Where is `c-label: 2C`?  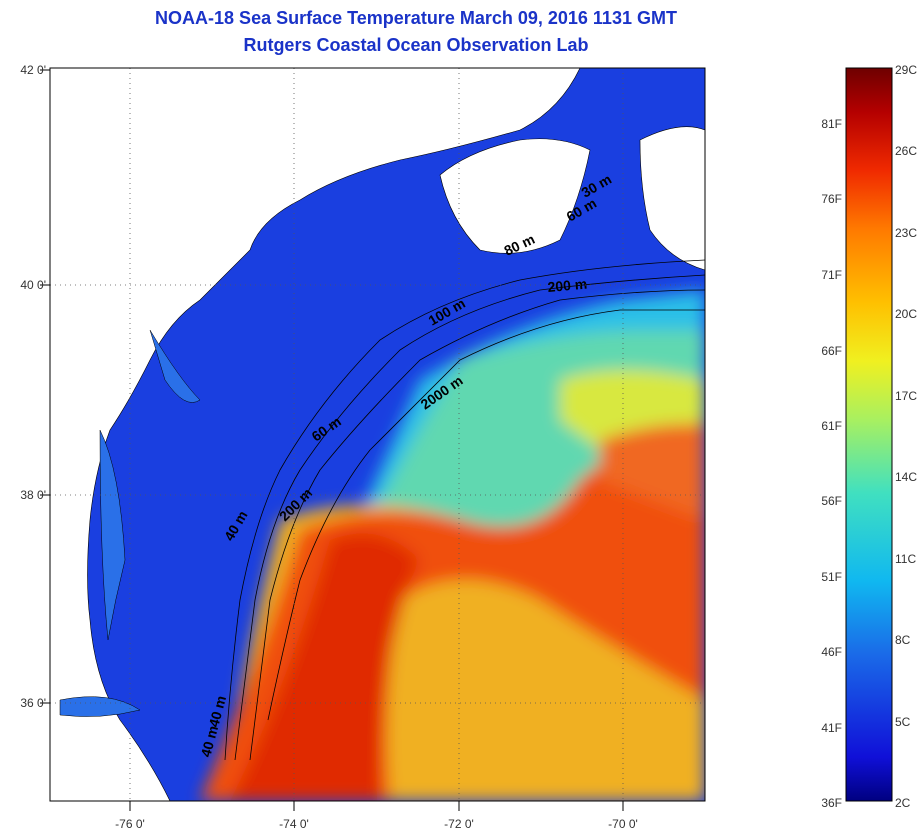 c-label: 2C is located at coordinates (903, 803).